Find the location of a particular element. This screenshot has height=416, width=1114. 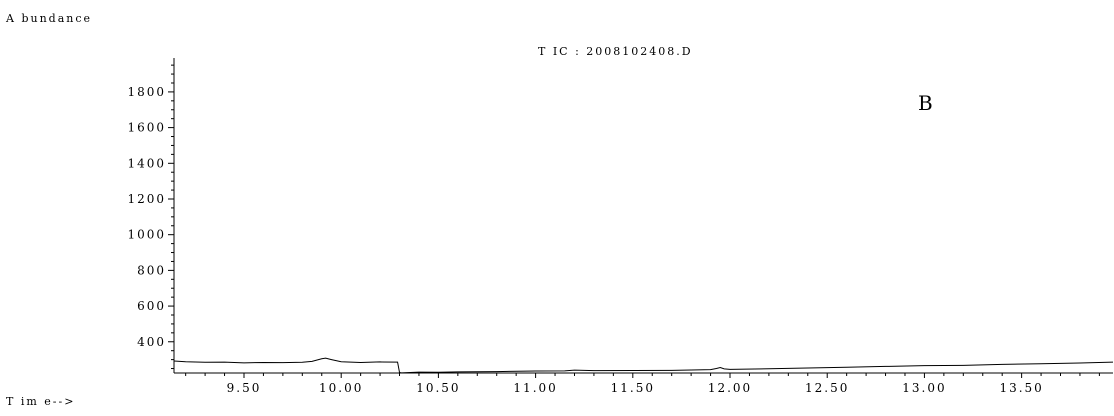

x-tick-label: 10.00 is located at coordinates (341, 388).